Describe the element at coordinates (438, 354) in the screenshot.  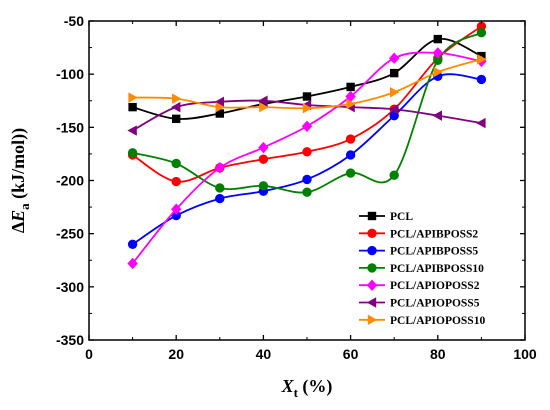
I see `x-tick-label: 80` at that location.